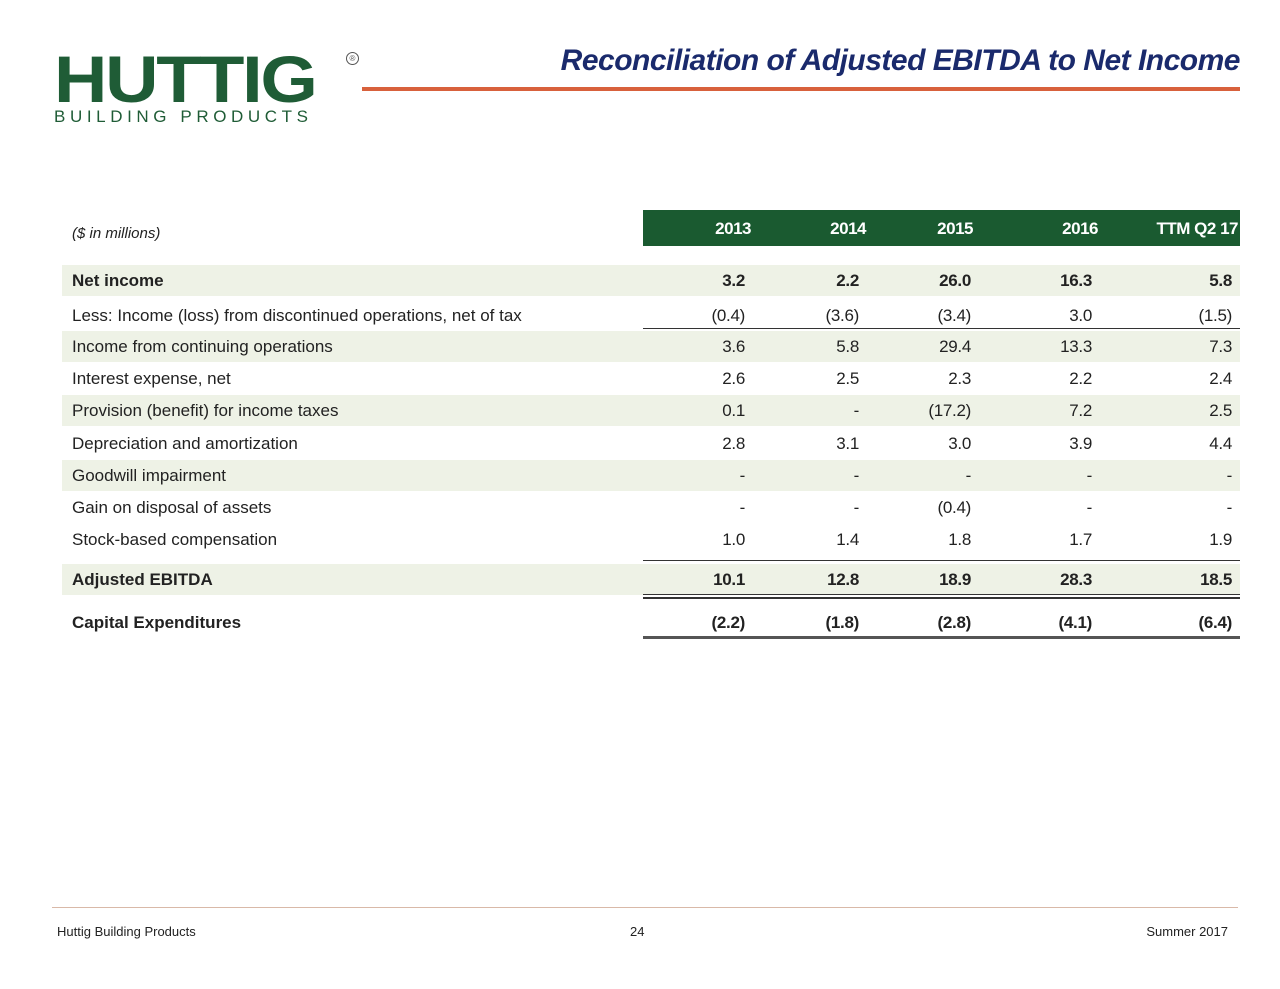 This screenshot has height=989, width=1280. I want to click on row-label: Stock-based compensation, so click(175, 539).